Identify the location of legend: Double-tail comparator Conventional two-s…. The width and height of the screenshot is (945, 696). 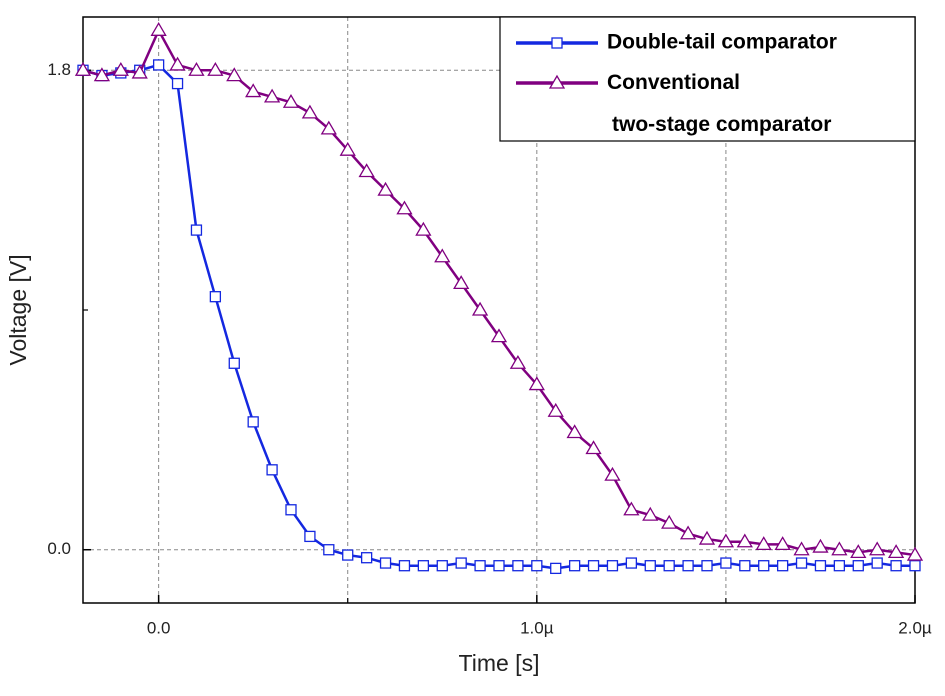
(707, 79).